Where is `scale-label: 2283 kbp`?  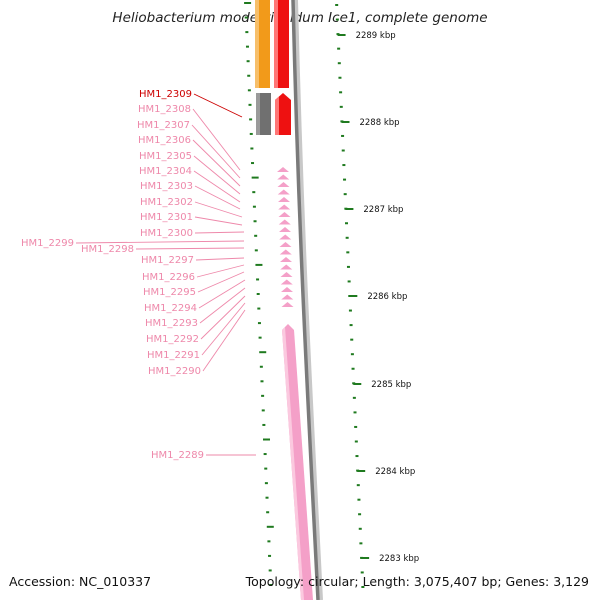 scale-label: 2283 kbp is located at coordinates (399, 559).